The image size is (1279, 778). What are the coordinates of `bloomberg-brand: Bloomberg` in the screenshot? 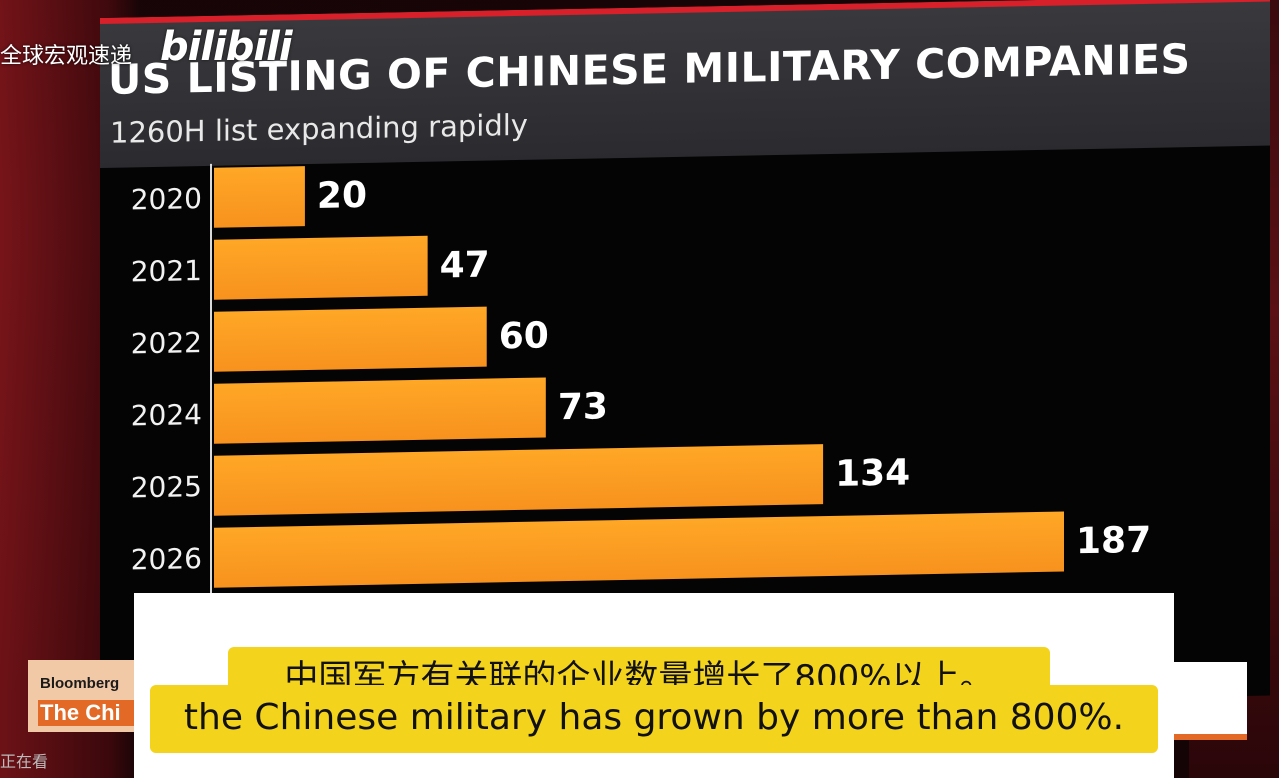 It's located at (80, 683).